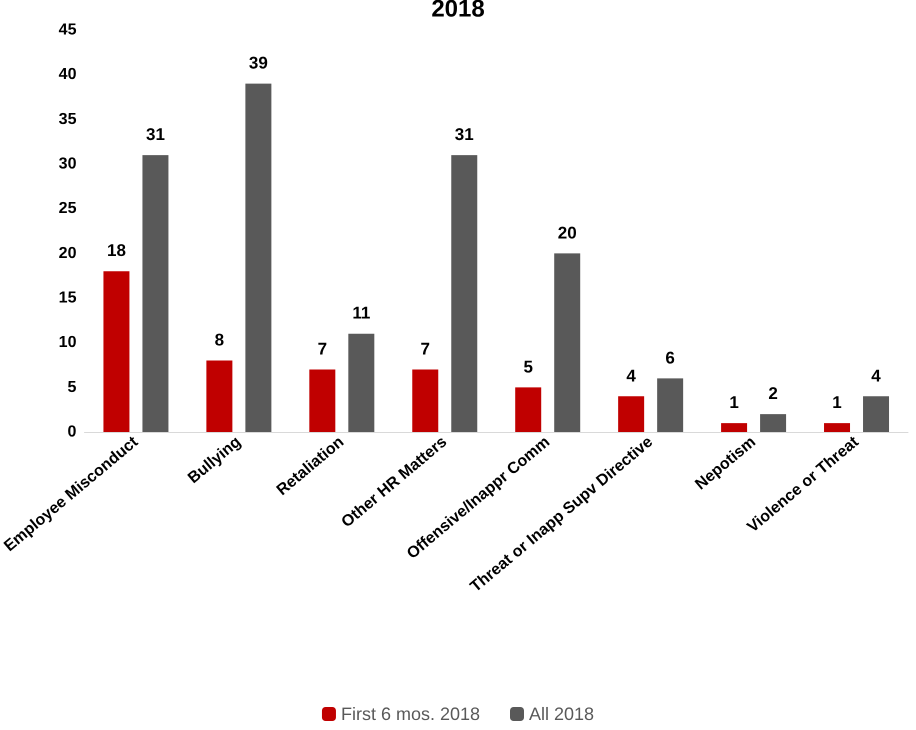 This screenshot has width=916, height=730. I want to click on legend-label: First 6 mos. 2018, so click(410, 714).